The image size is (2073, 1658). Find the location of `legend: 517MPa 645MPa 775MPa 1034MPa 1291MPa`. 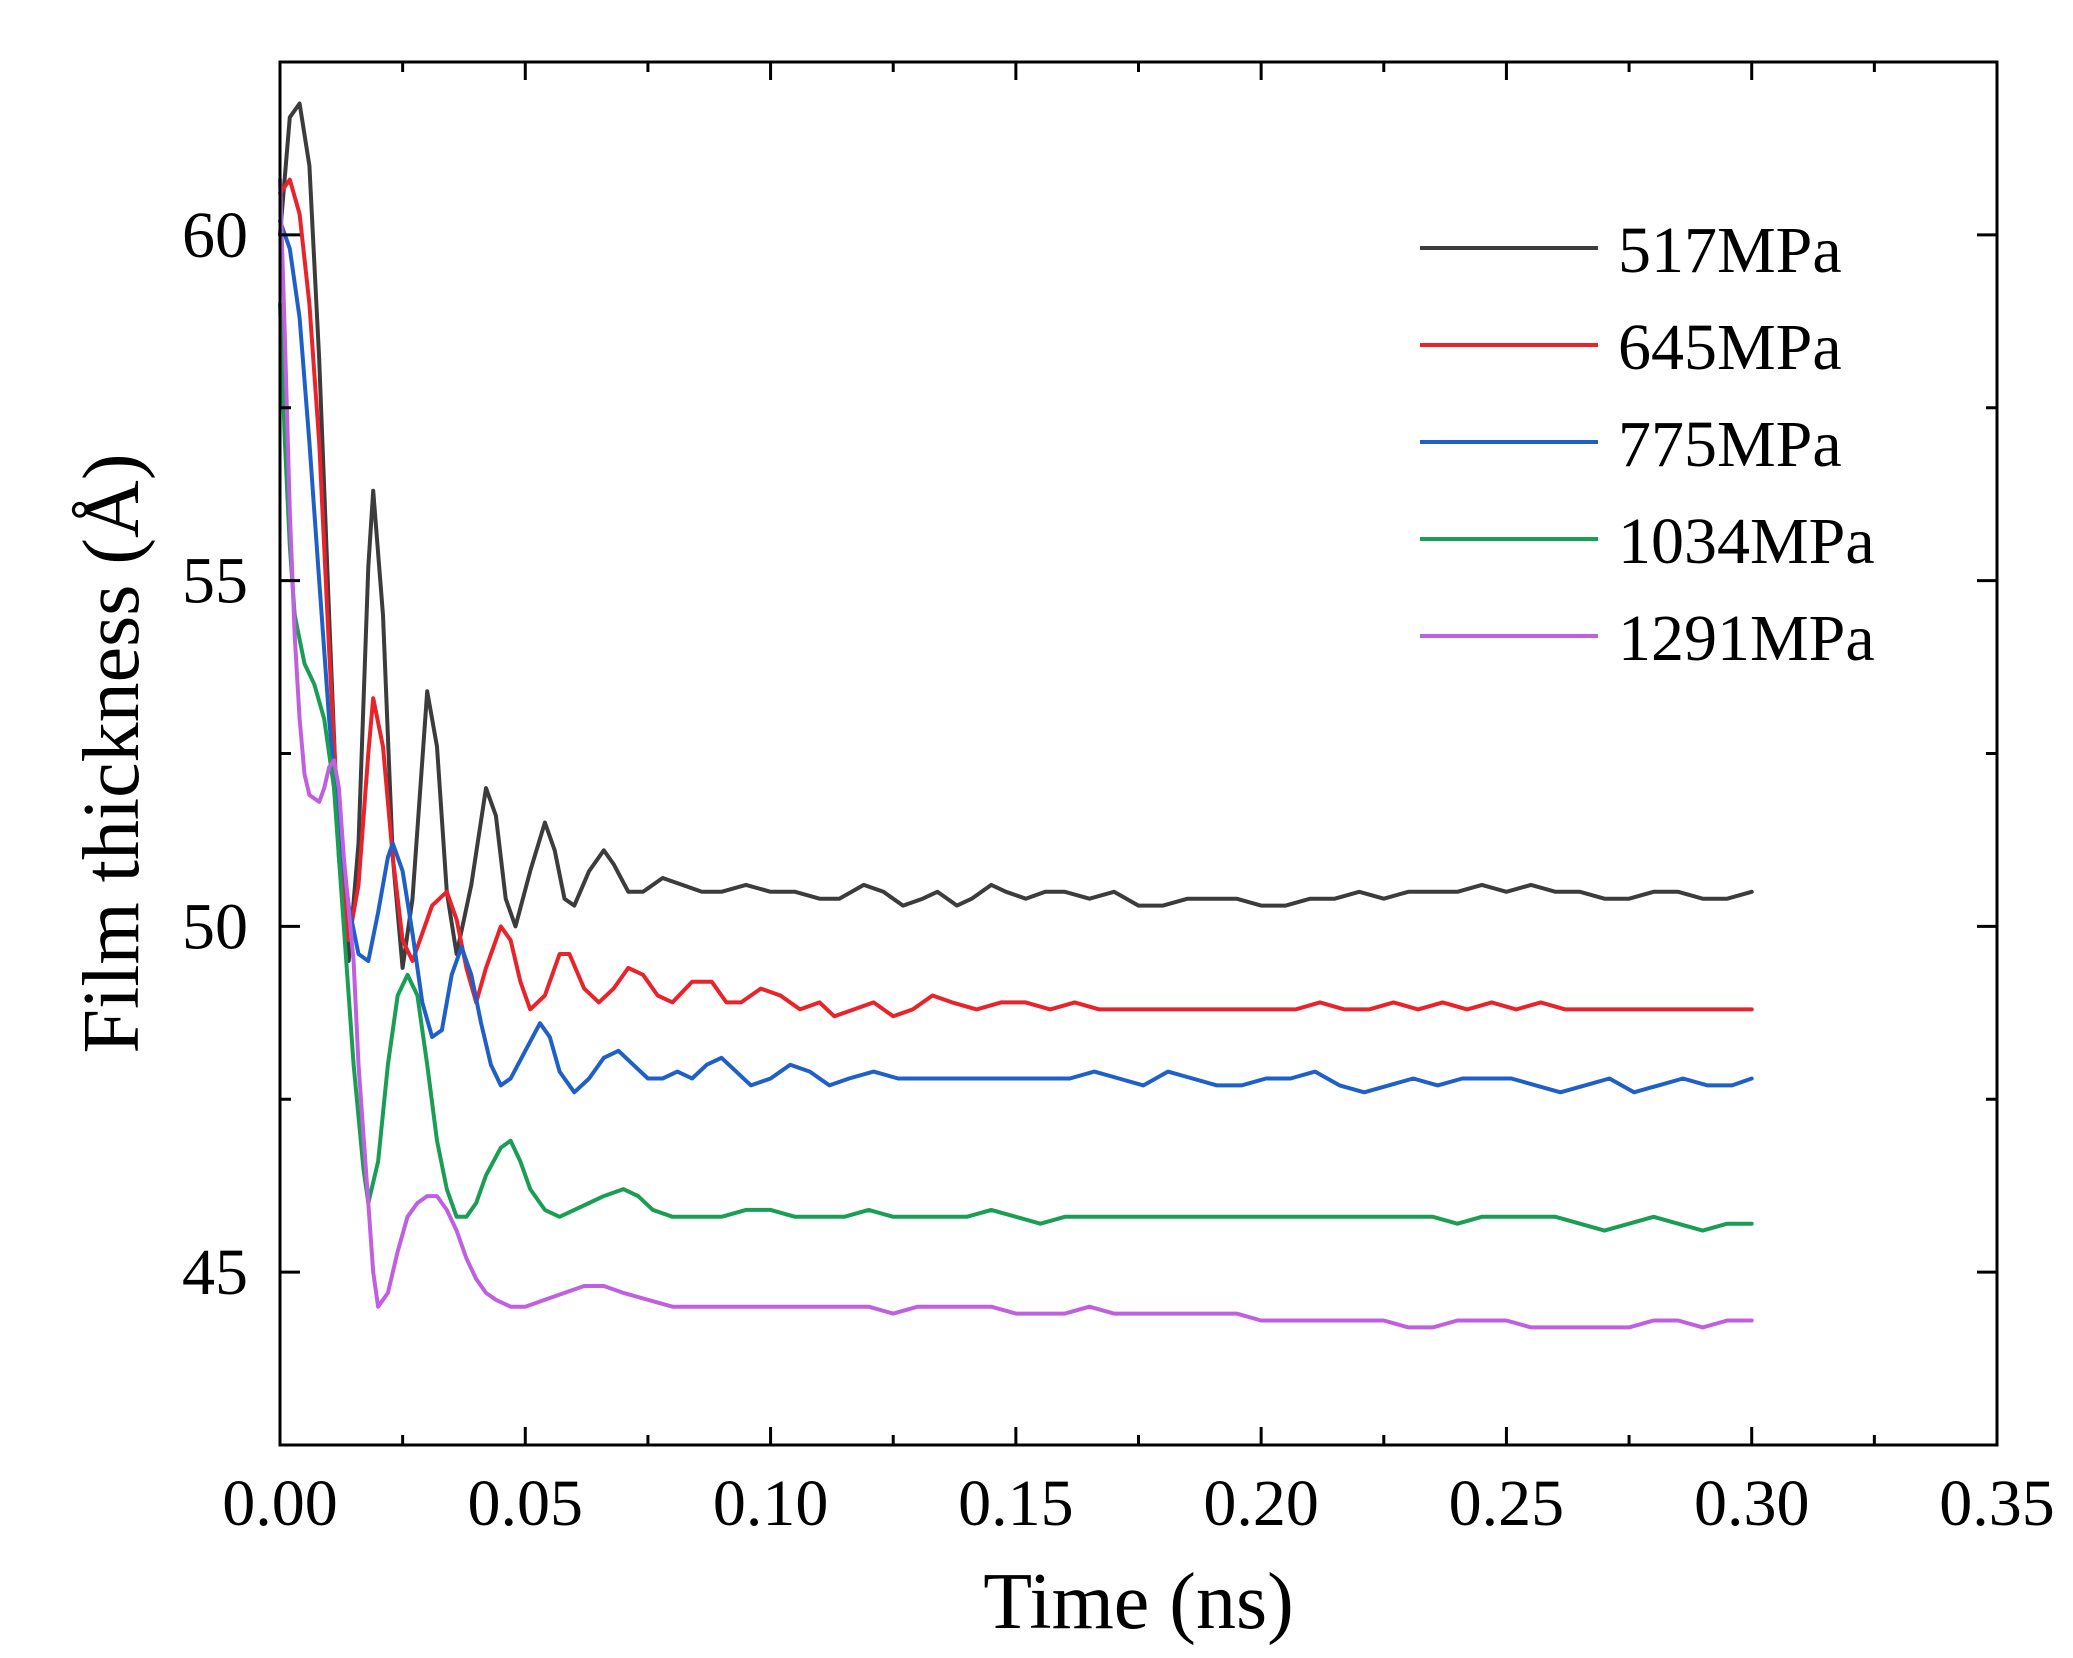

legend: 517MPa 645MPa 775MPa 1034MPa 1291MPa is located at coordinates (1647, 444).